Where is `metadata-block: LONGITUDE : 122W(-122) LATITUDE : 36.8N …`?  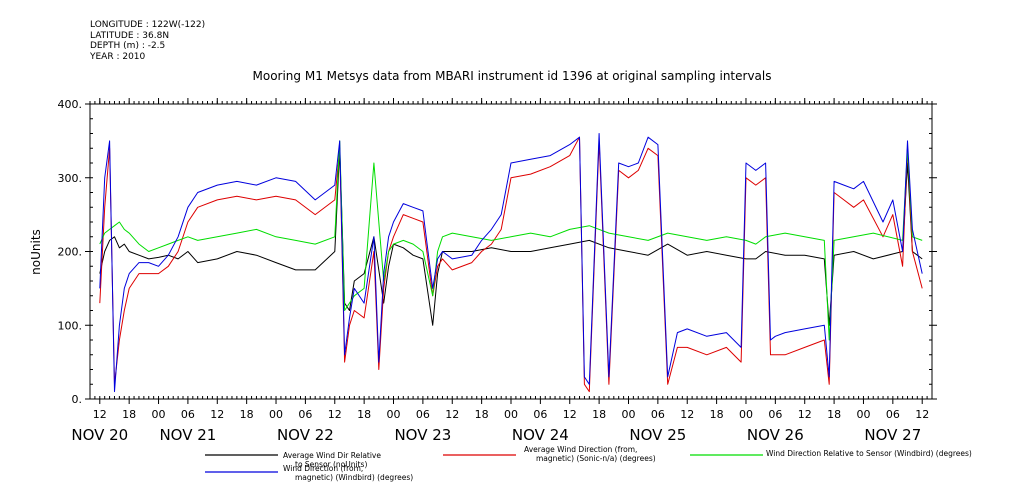 metadata-block: LONGITUDE : 122W(-122) LATITUDE : 36.8N … is located at coordinates (147, 41).